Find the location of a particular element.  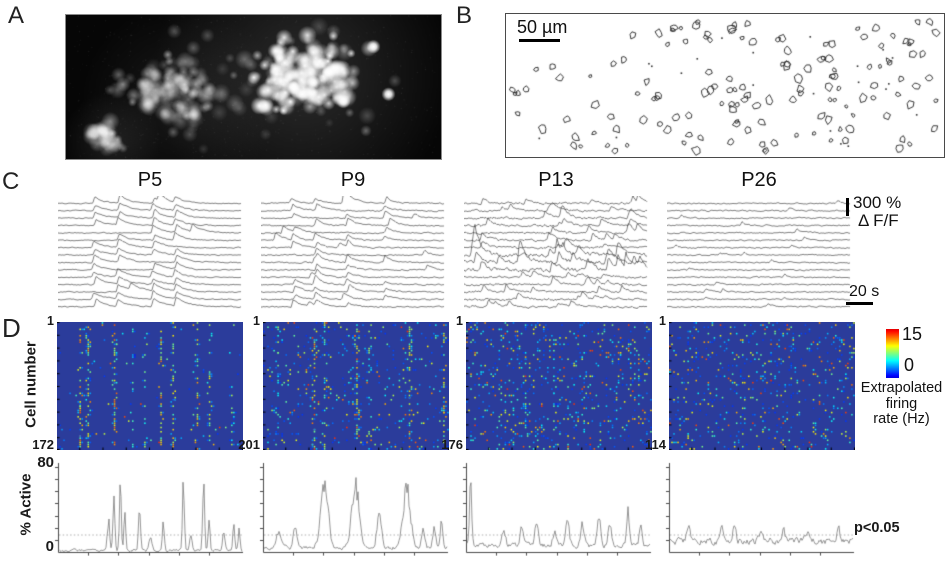

traces-p9 is located at coordinates (353, 252).